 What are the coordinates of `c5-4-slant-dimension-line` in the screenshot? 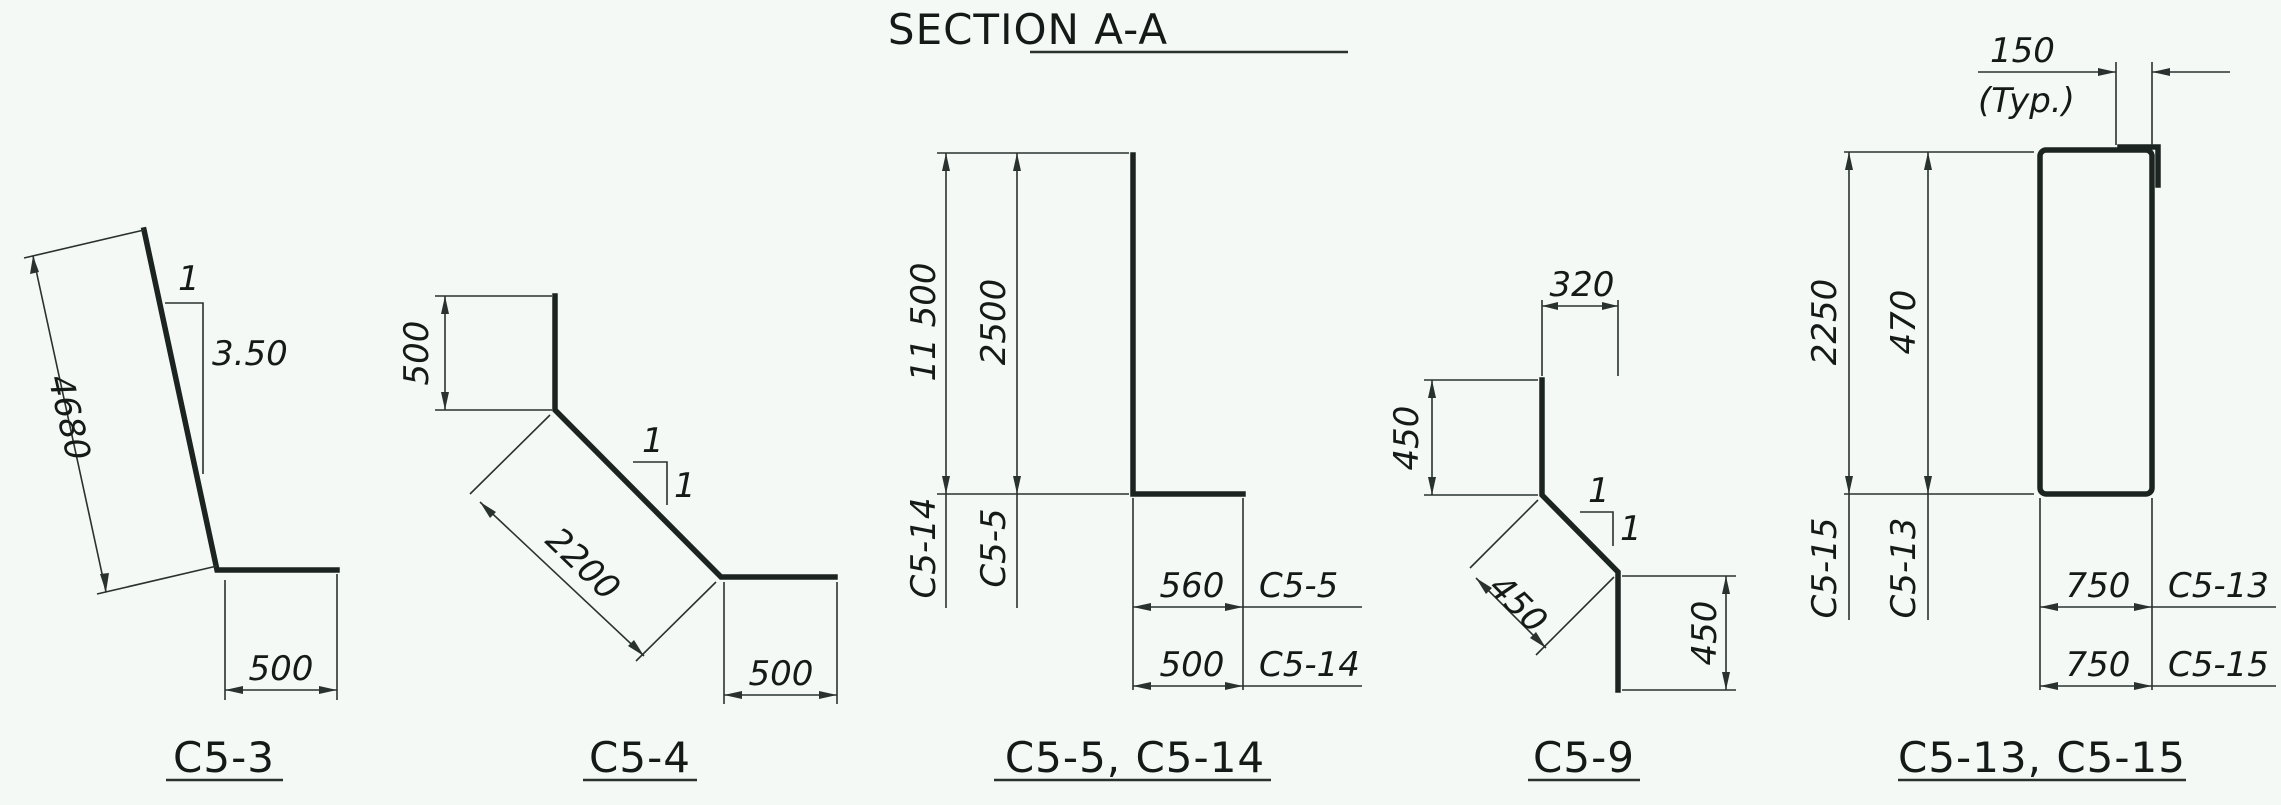 It's located at (562, 579).